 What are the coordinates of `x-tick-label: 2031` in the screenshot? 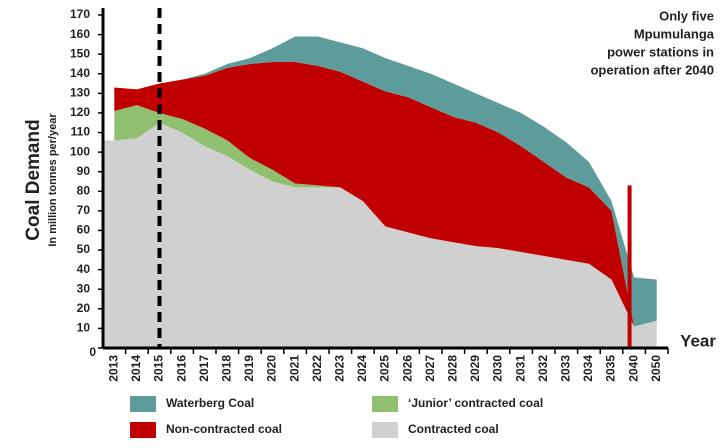 It's located at (520, 368).